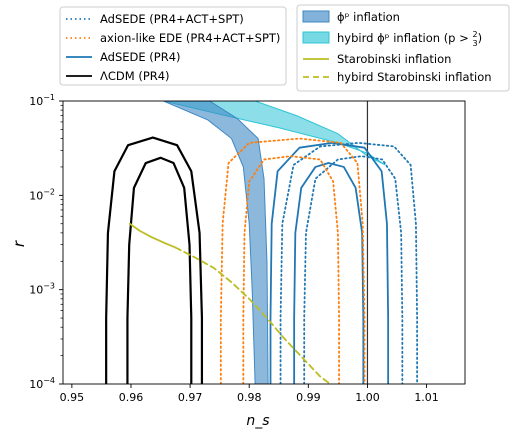 The width and height of the screenshot is (515, 436). Describe the element at coordinates (140, 57) in the screenshot. I see `legend-label: AdSEDE (PR4)` at that location.